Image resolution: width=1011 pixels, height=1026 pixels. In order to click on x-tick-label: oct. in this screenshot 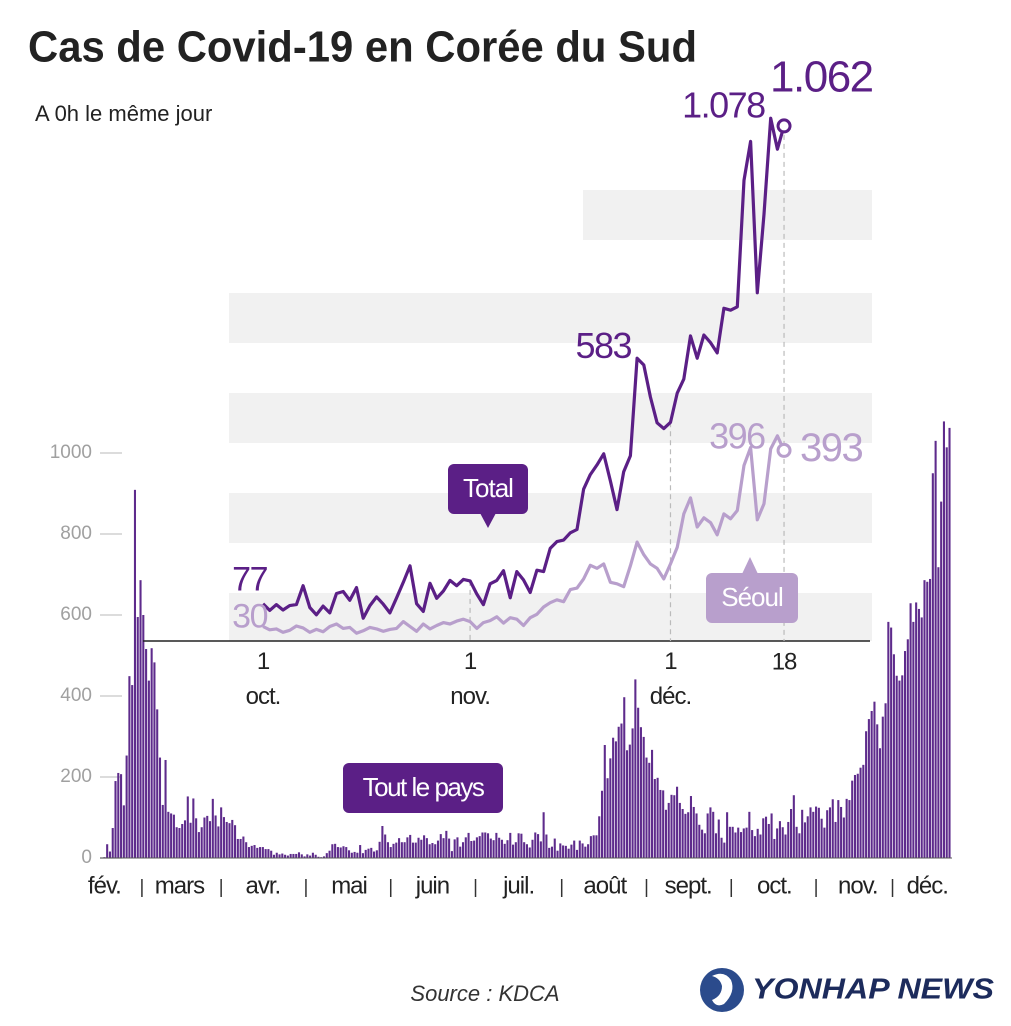, I will do `click(774, 885)`.